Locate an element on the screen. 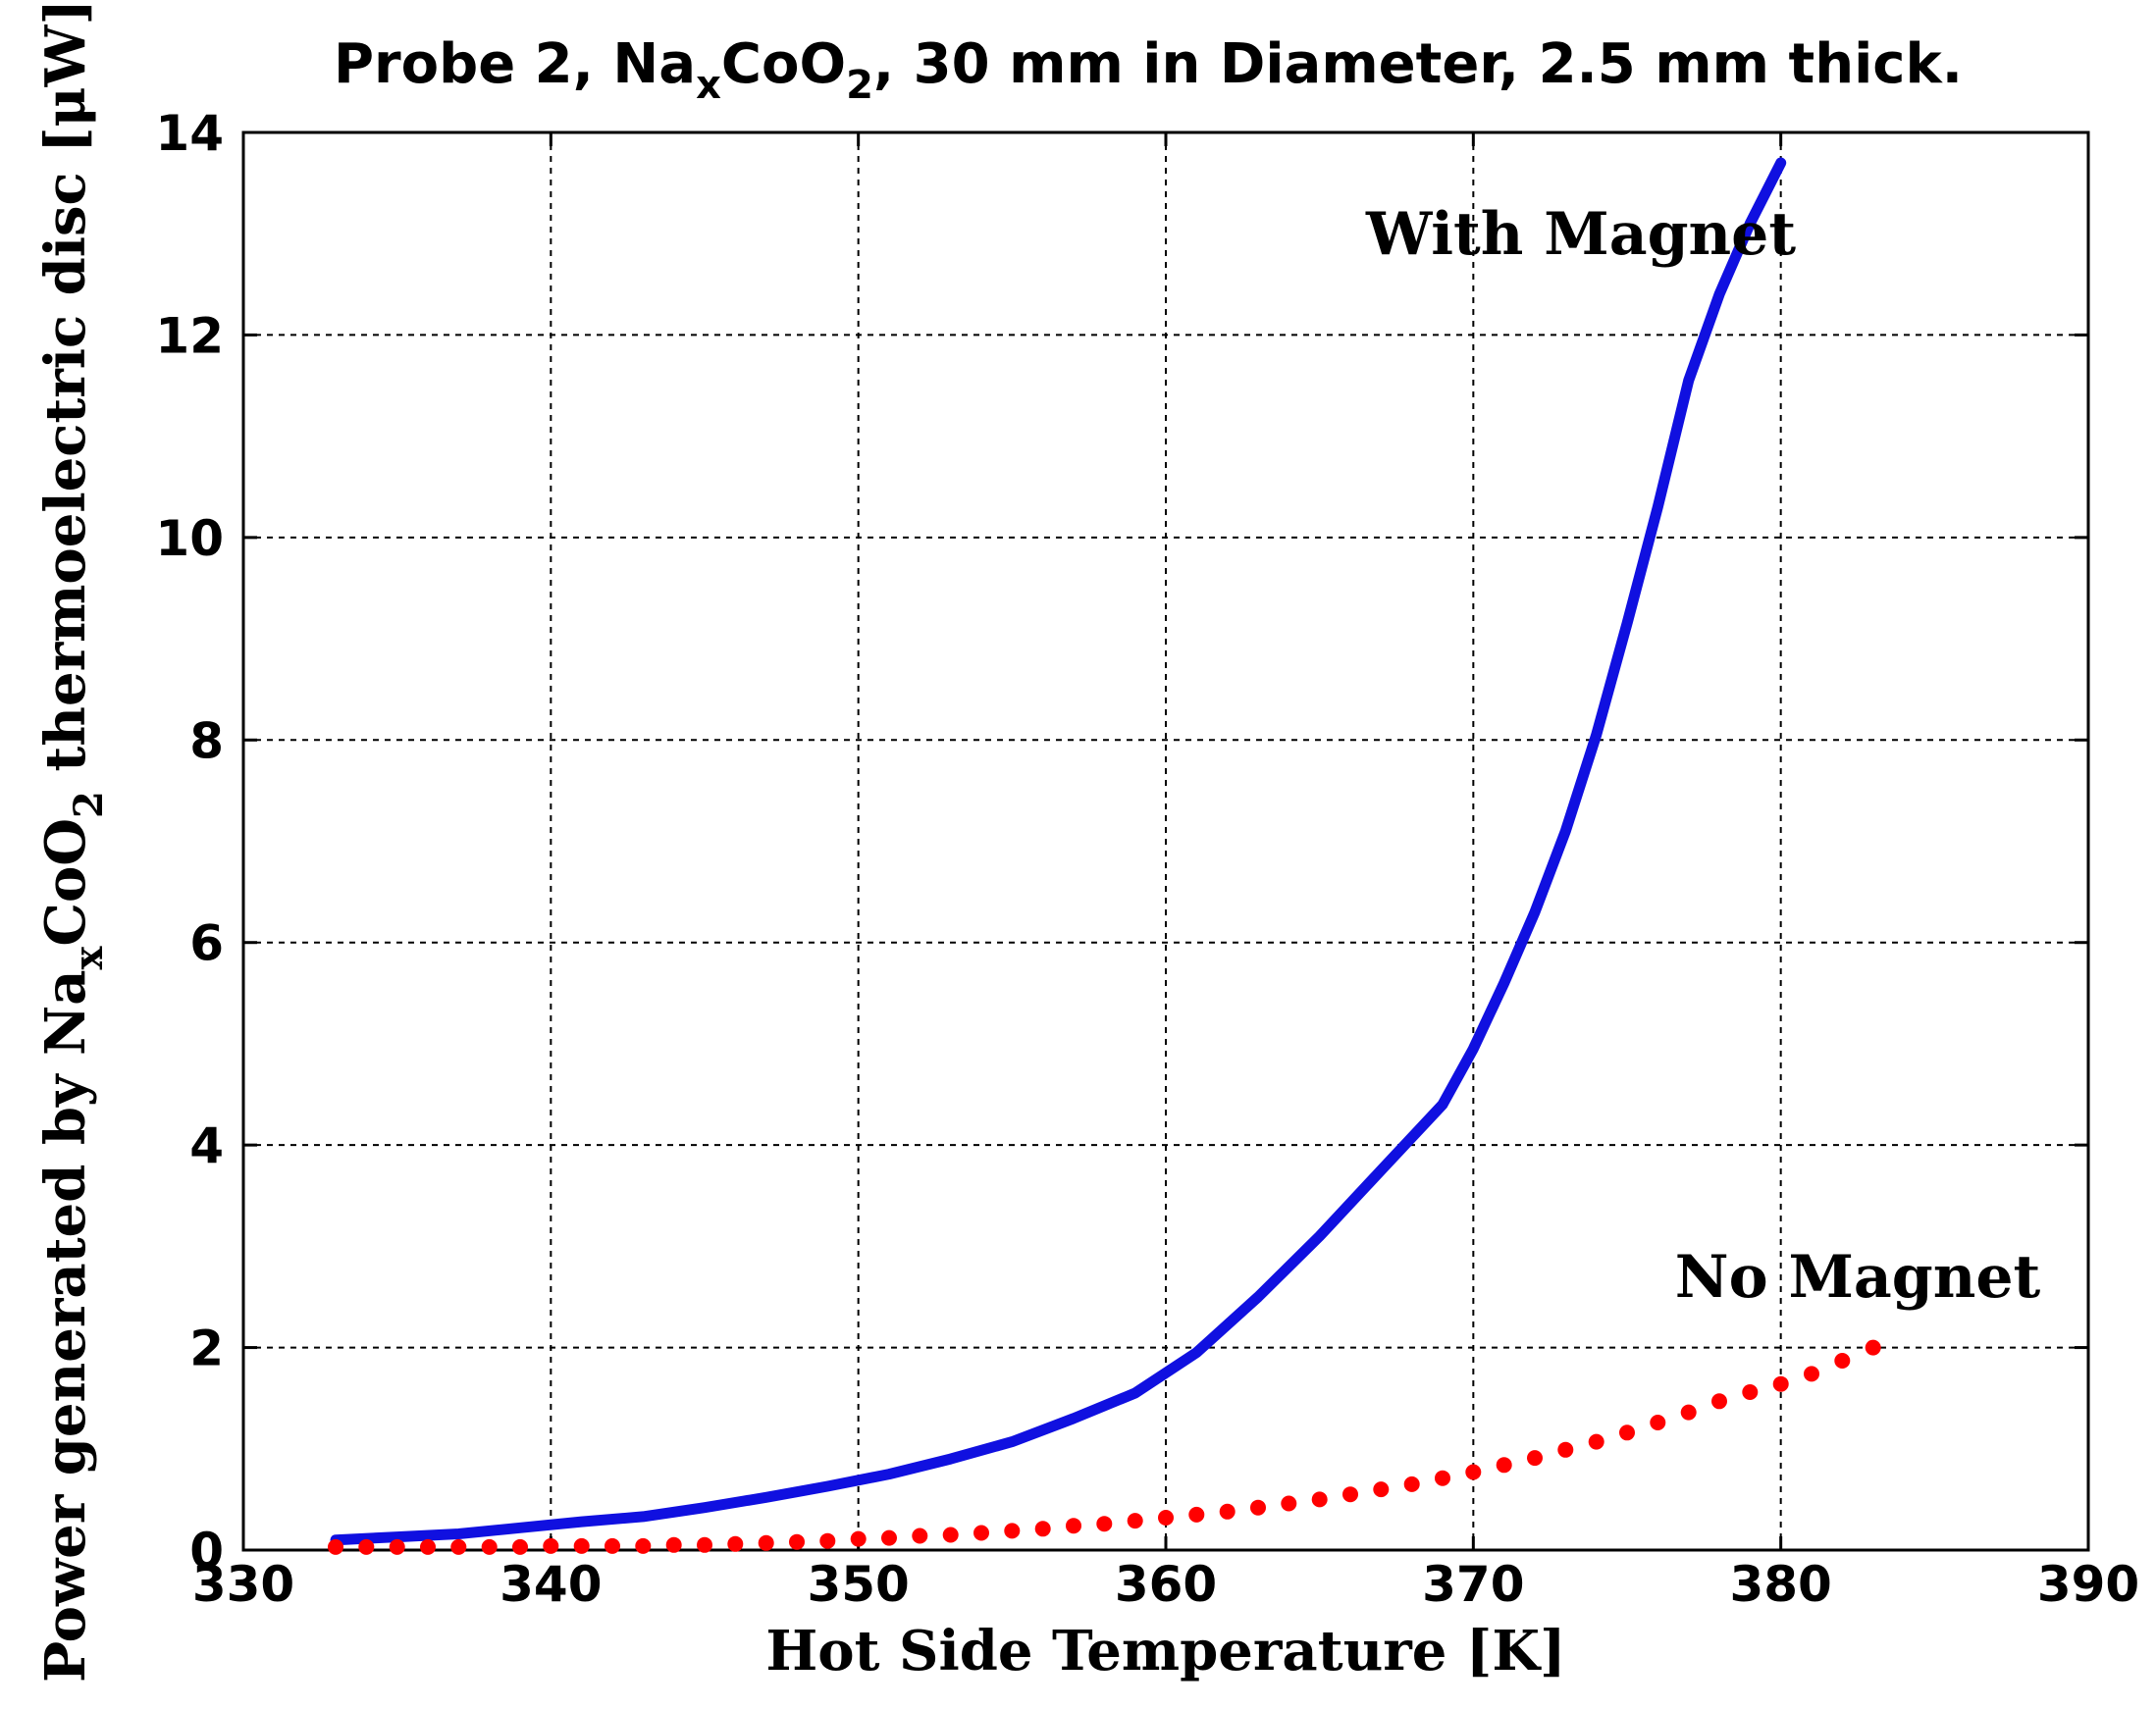  y-tick-label: 0 is located at coordinates (206, 1551).